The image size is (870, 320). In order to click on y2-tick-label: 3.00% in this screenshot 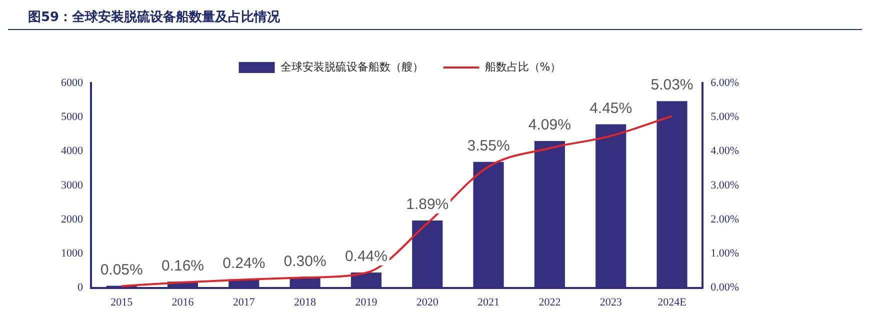, I will do `click(725, 185)`.